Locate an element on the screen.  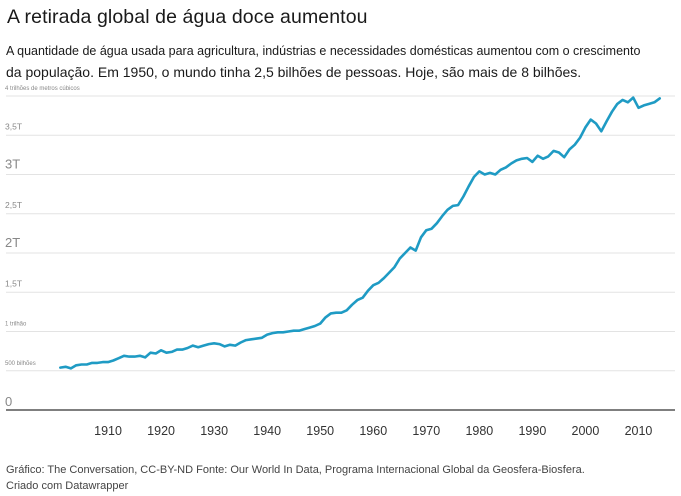
x-tick-label: 2010 is located at coordinates (639, 431).